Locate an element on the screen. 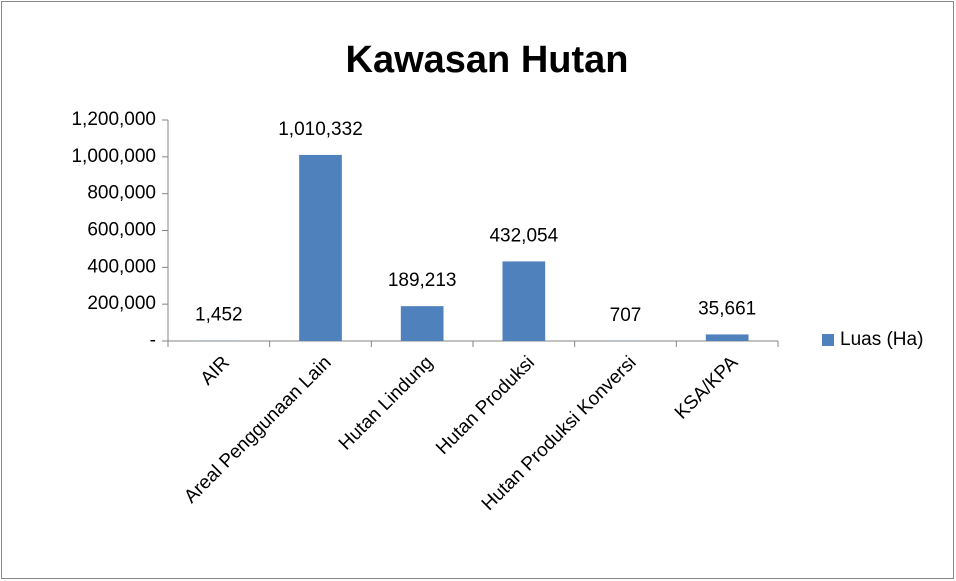  data-label: 707 is located at coordinates (626, 315).